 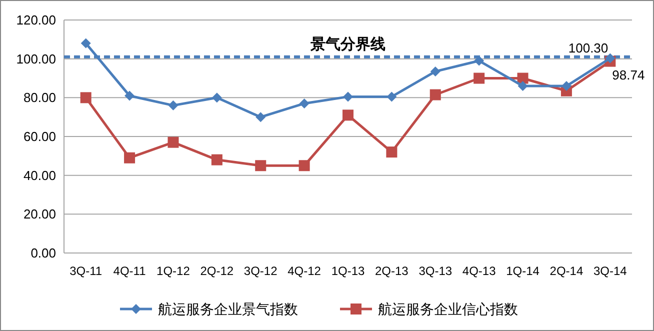 What do you see at coordinates (392, 271) in the screenshot?
I see `x-tick-label: 2Q-13` at bounding box center [392, 271].